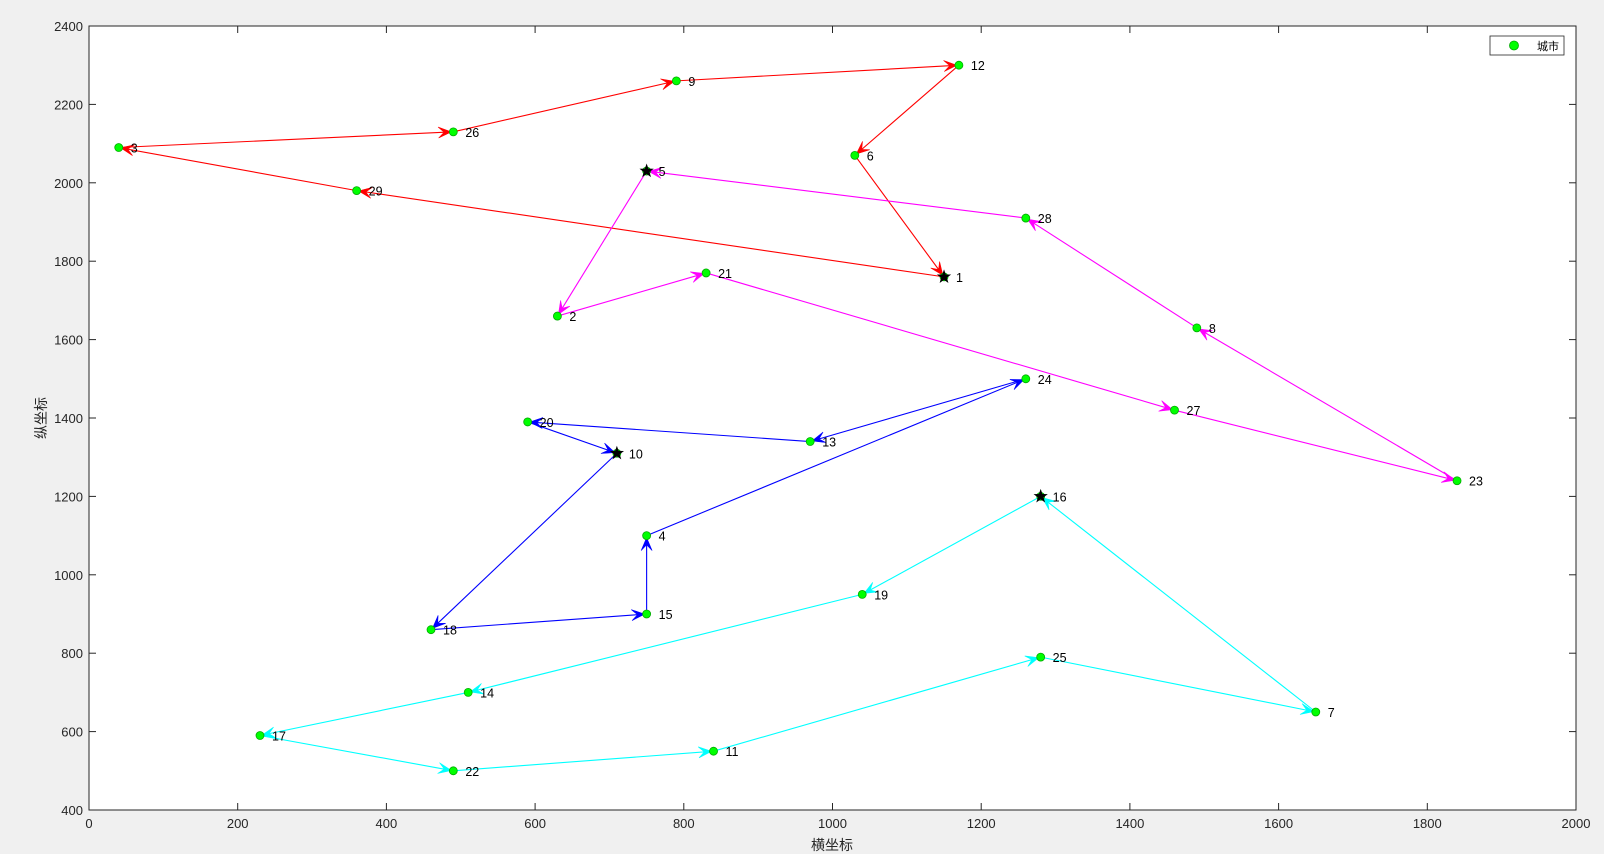 This screenshot has width=1604, height=854. I want to click on city-label: 17, so click(279, 737).